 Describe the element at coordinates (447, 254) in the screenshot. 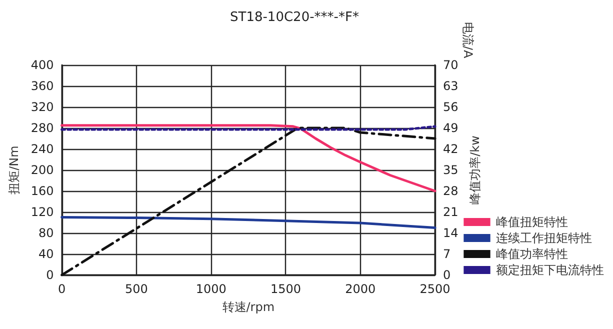

I see `y2-tick-label: 7` at that location.